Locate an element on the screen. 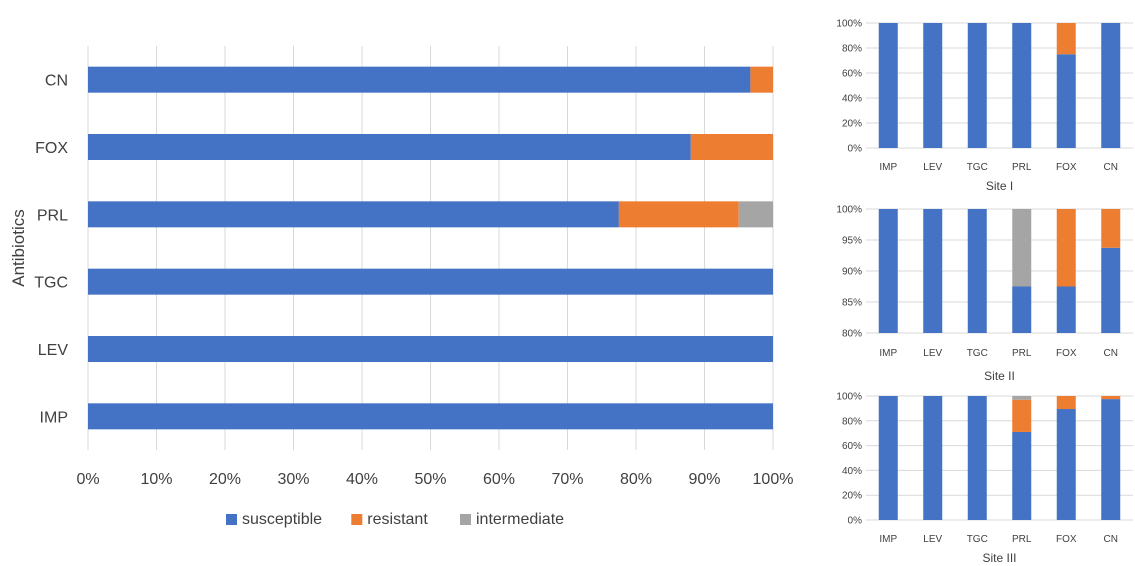 The image size is (1135, 566). site-ii-chart: 80% 85% 90% 95% 100% IMP LEV TGC PRL FOX CN Site II is located at coordinates (984, 294).